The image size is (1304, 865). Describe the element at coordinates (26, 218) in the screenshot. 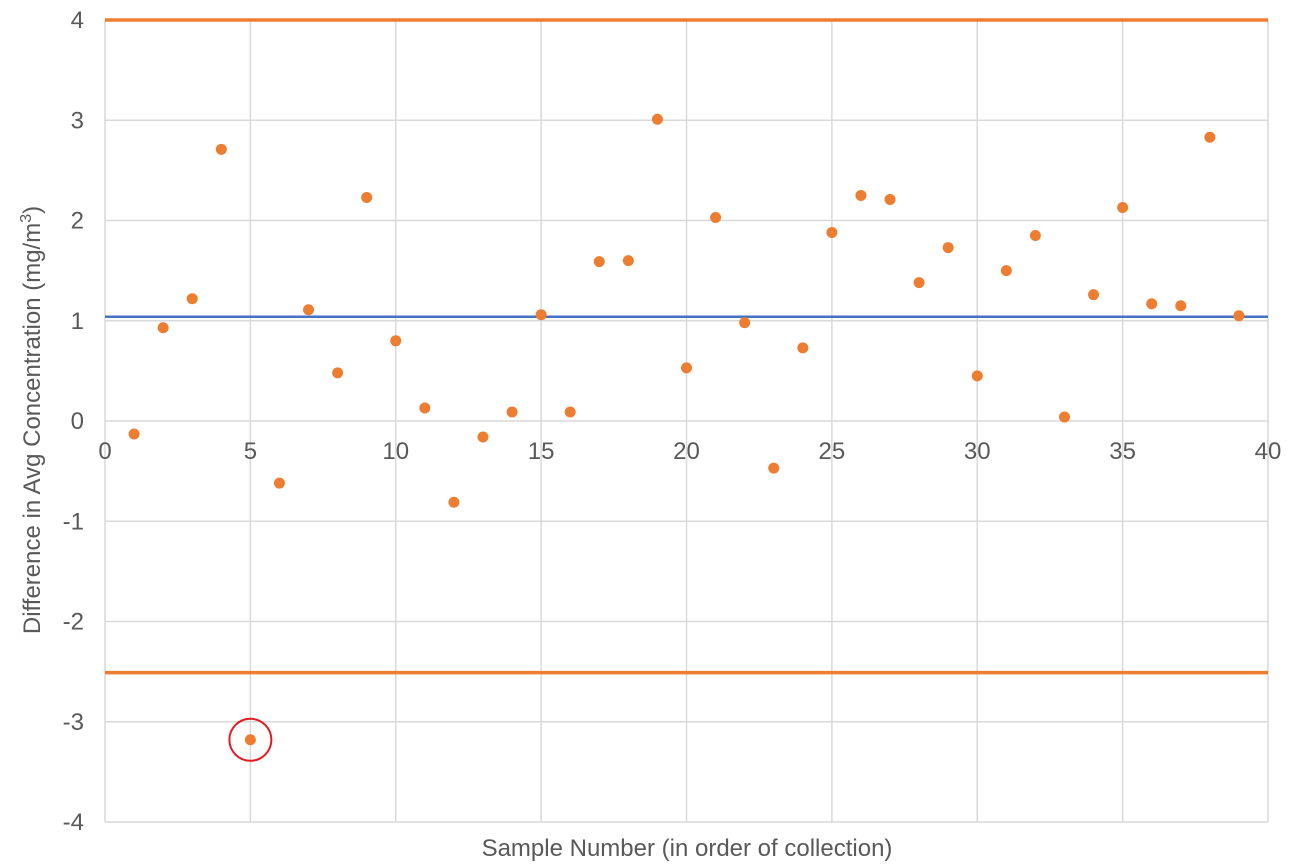

I see `y-axis-title-superscript: 3` at that location.